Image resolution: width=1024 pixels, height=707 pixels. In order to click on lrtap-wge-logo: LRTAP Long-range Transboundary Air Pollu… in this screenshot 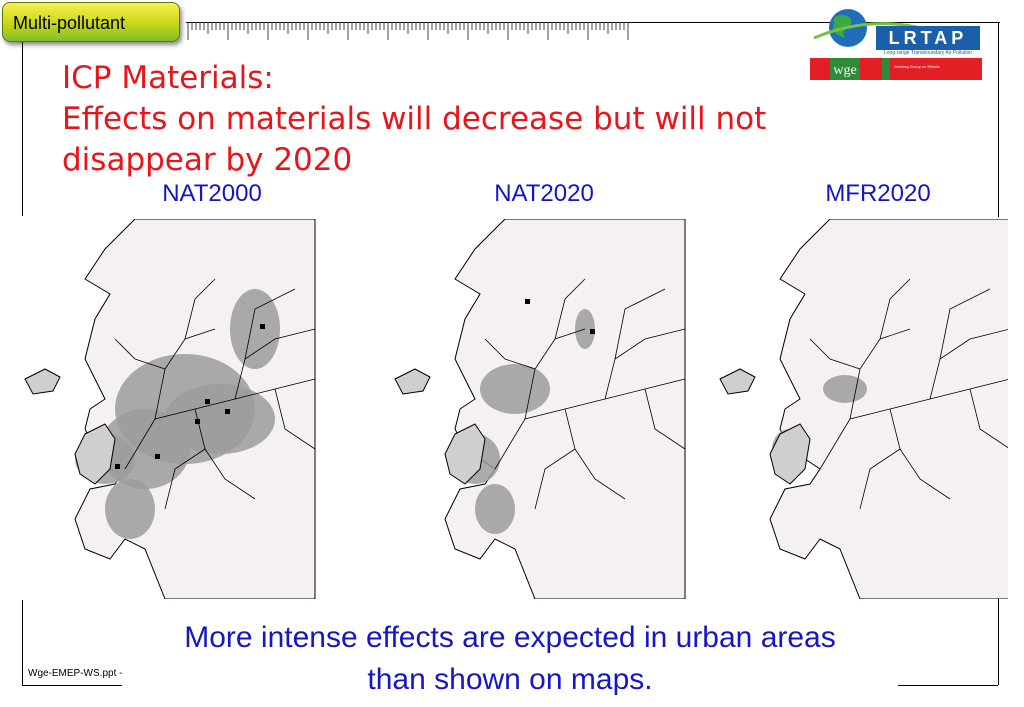, I will do `click(896, 43)`.